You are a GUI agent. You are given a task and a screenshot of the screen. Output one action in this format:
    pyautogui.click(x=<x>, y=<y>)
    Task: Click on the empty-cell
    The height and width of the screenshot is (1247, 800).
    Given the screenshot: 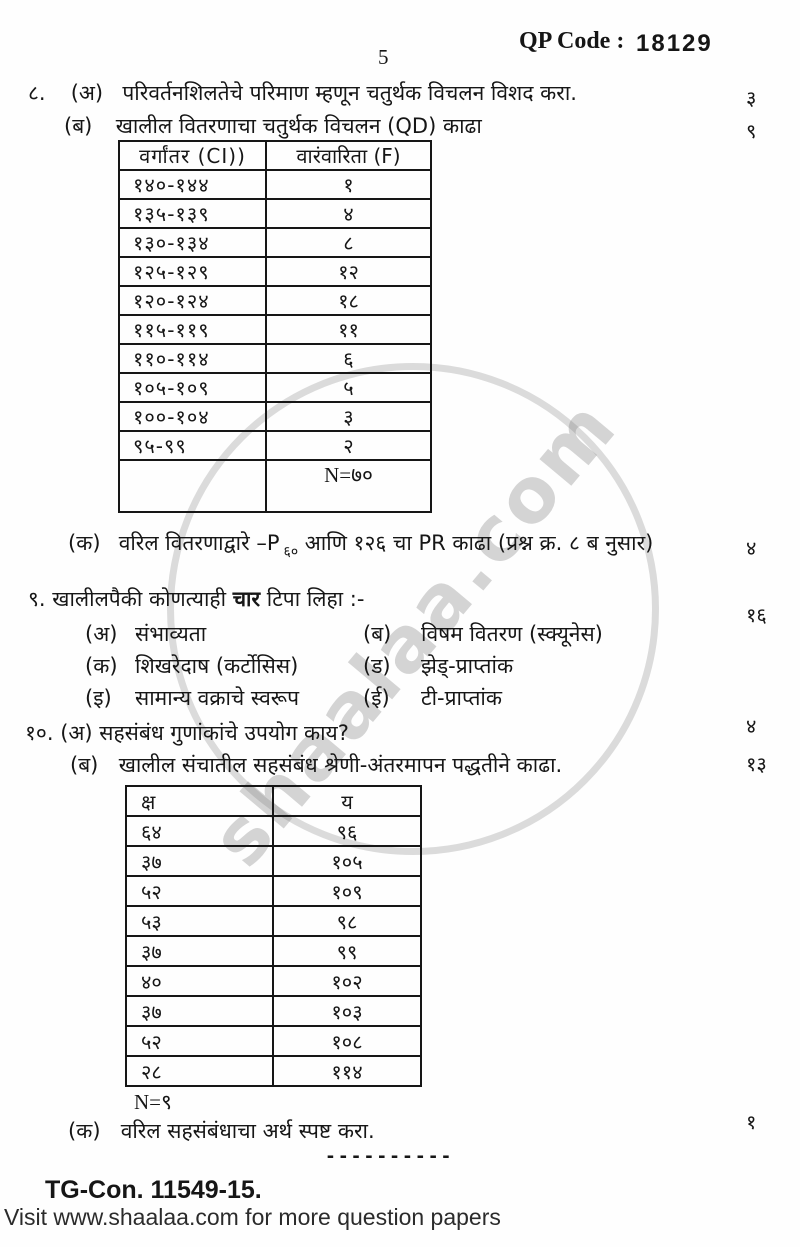 What is the action you would take?
    pyautogui.click(x=192, y=486)
    